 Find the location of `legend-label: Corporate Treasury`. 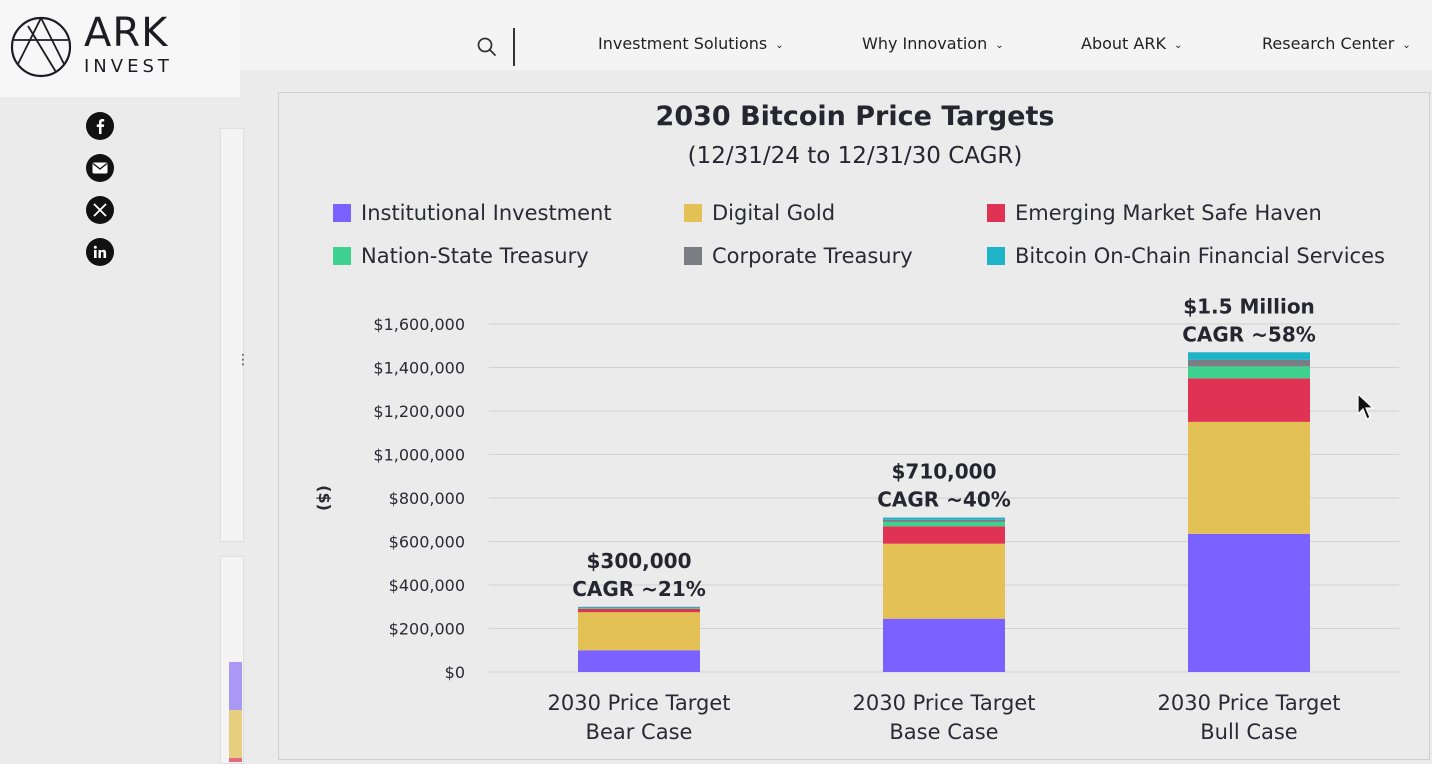

legend-label: Corporate Treasury is located at coordinates (812, 256).